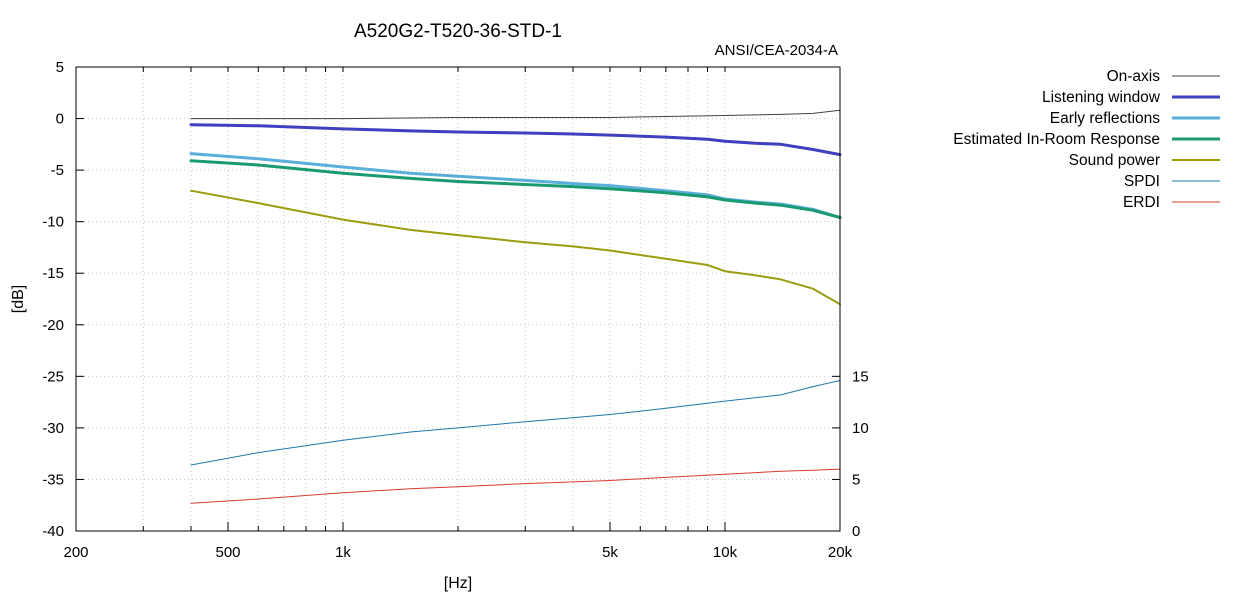 This screenshot has height=600, width=1240. What do you see at coordinates (53, 428) in the screenshot?
I see `y-tick-label: -30` at bounding box center [53, 428].